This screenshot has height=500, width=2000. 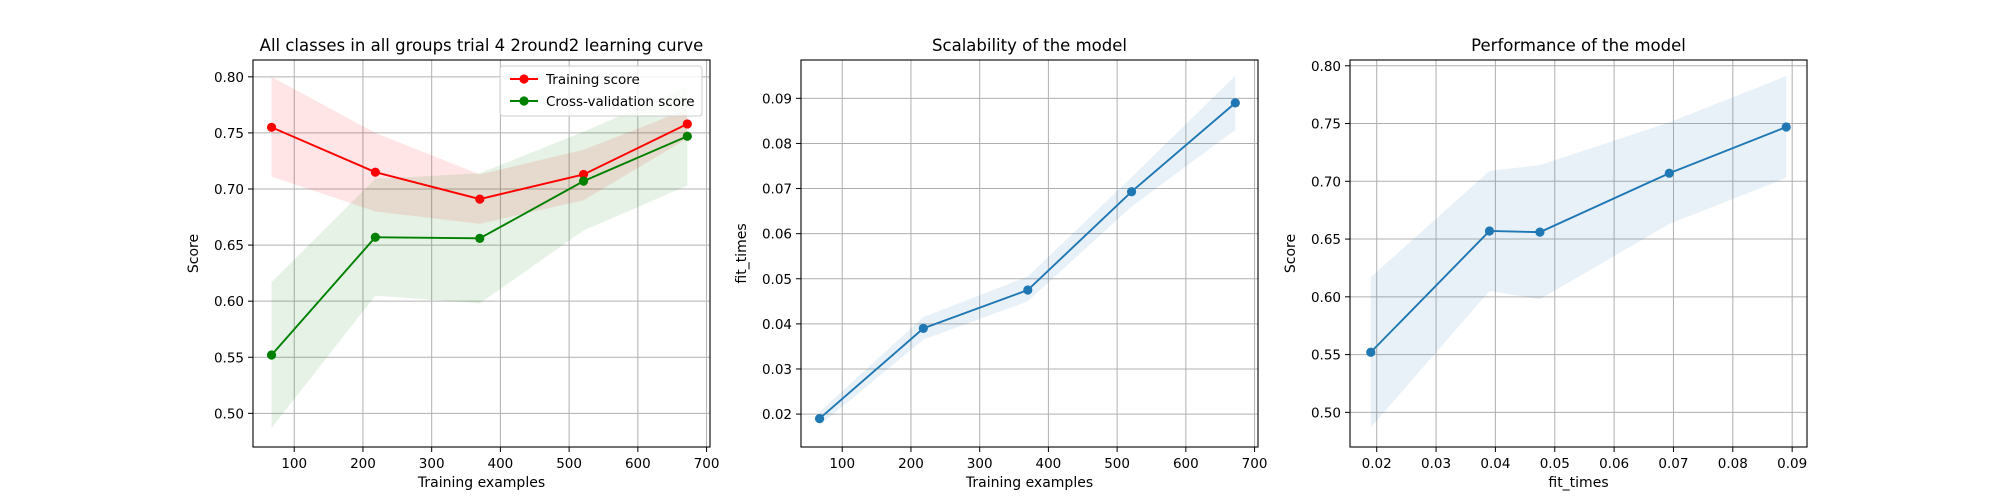 I want to click on x-tick-label: 0.04, so click(x=1495, y=464).